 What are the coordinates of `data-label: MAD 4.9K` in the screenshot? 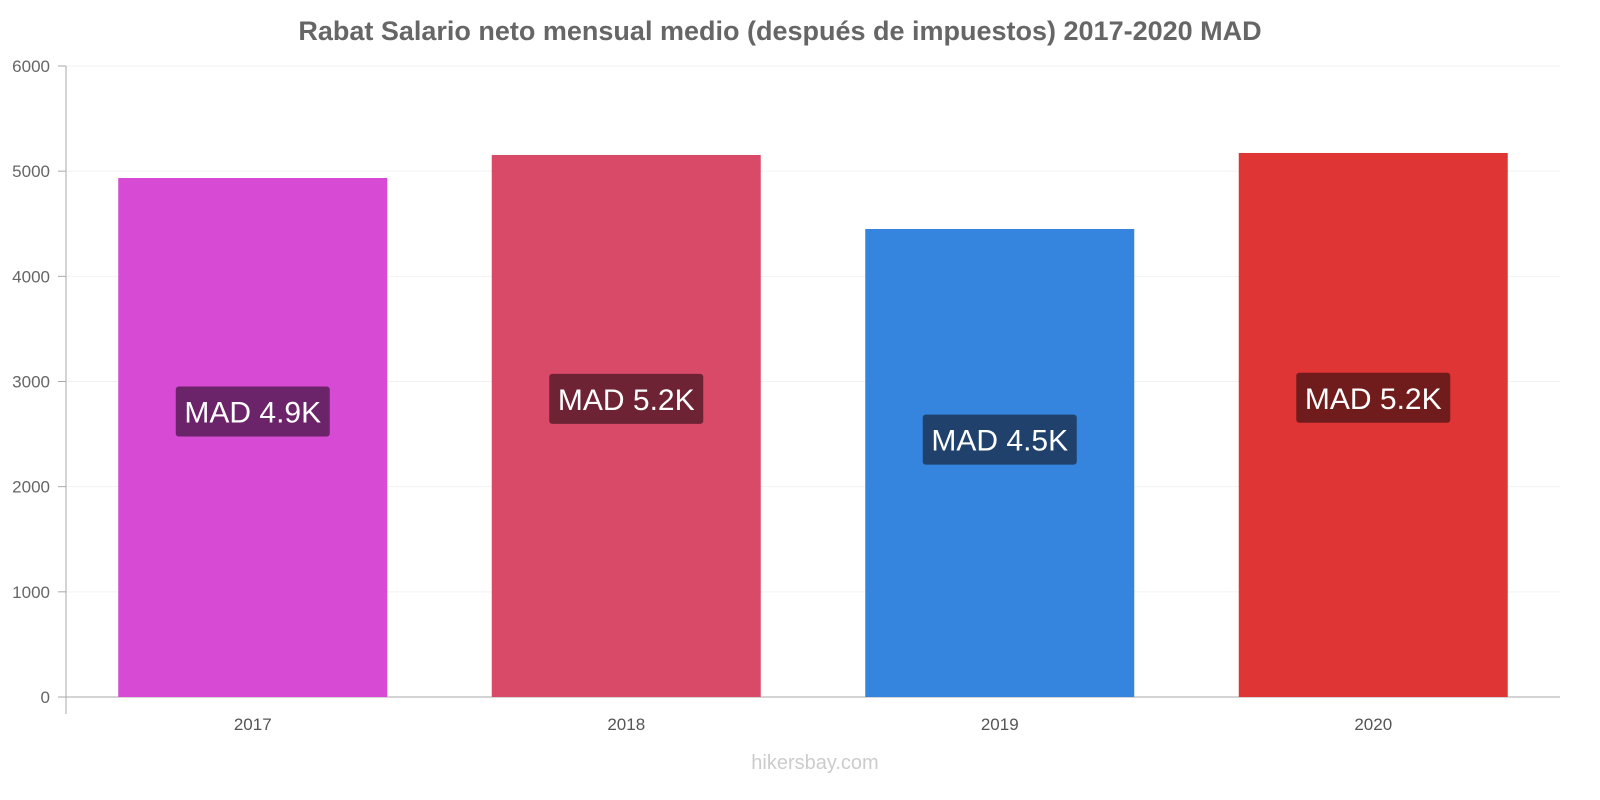 It's located at (252, 413).